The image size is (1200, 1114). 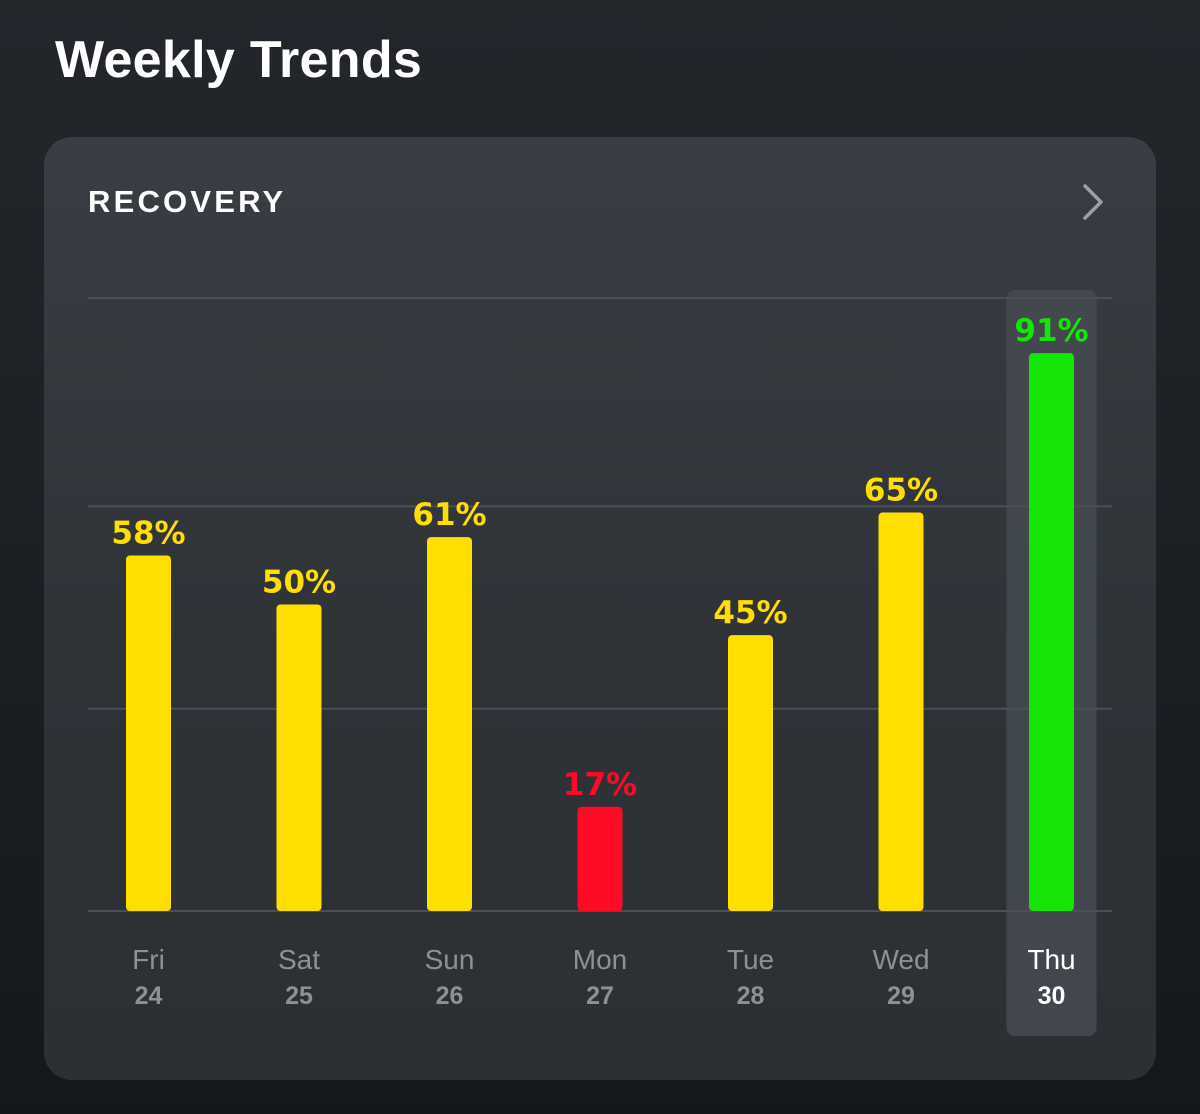 What do you see at coordinates (901, 996) in the screenshot?
I see `tick-label-date: 29` at bounding box center [901, 996].